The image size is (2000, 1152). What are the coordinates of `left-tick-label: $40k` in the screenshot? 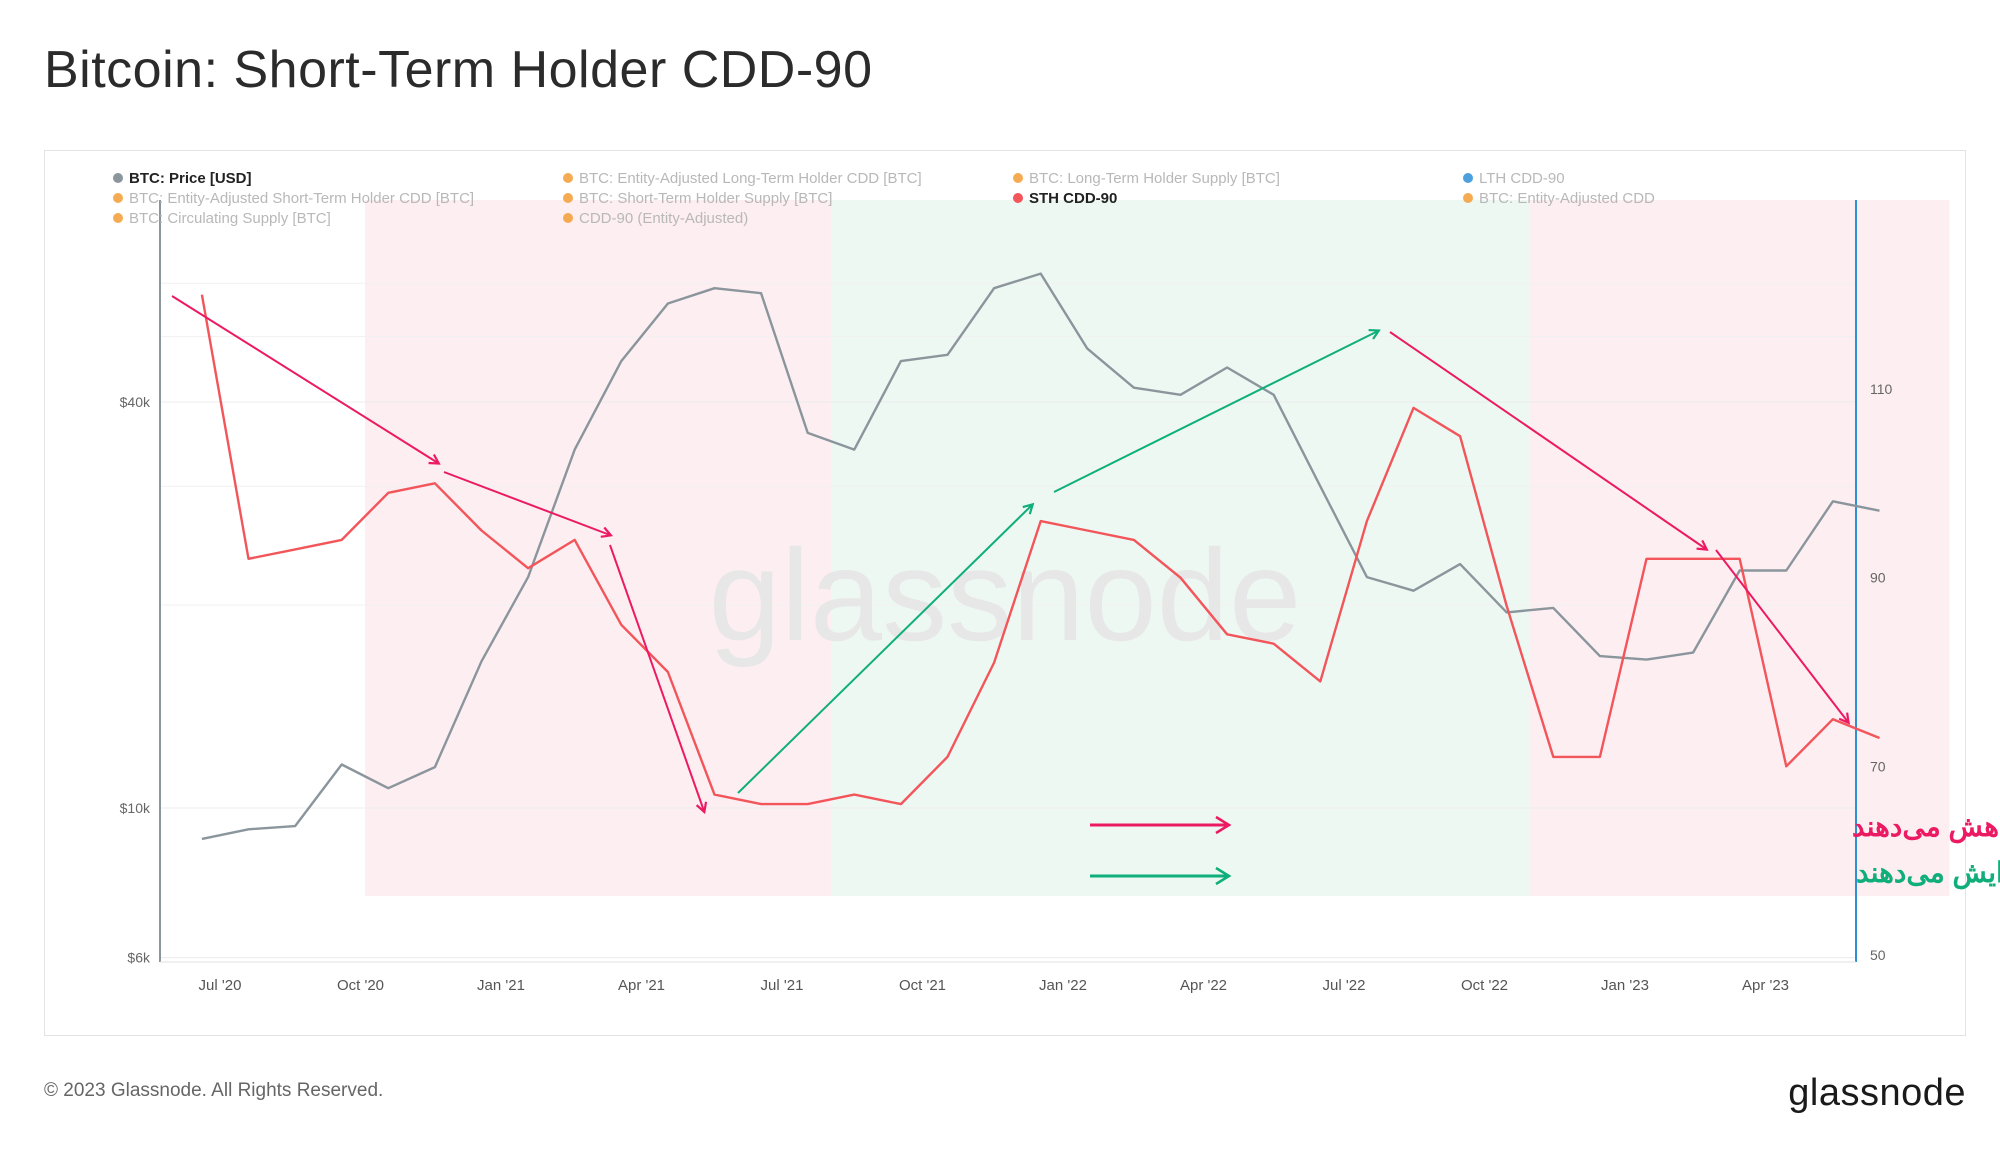 It's located at (135, 402).